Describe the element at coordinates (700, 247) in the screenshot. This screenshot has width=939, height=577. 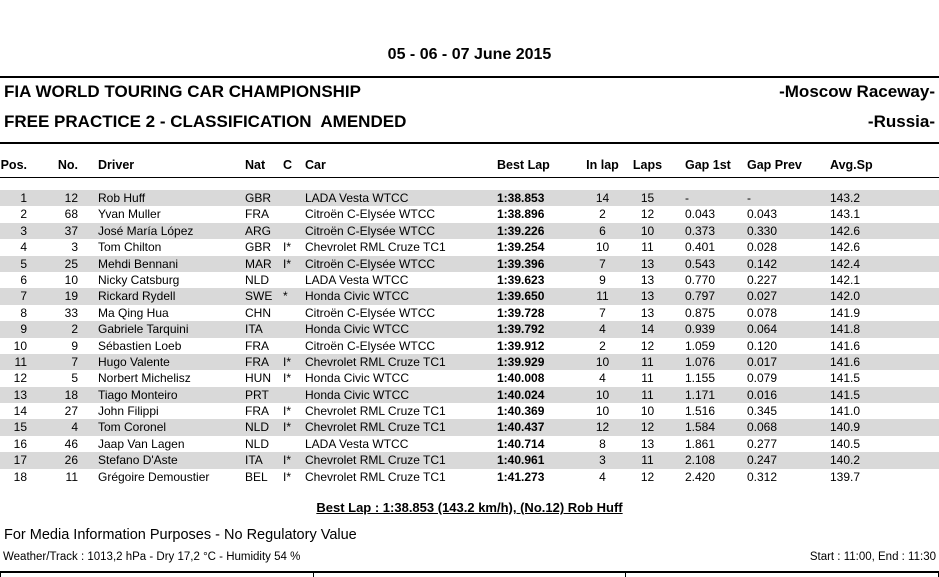
I see `cell-gap-1st: 0.401` at that location.